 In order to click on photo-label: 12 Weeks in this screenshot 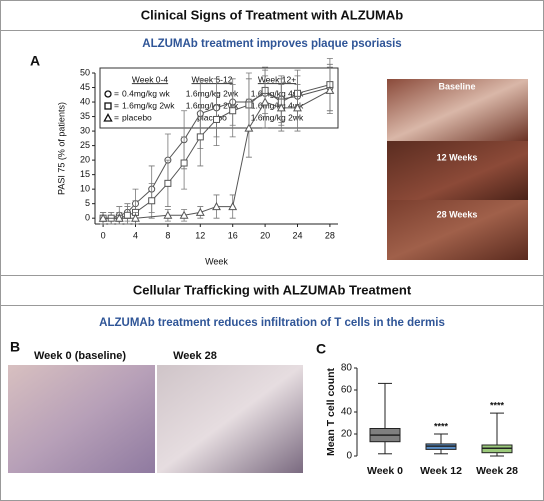, I will do `click(457, 157)`.